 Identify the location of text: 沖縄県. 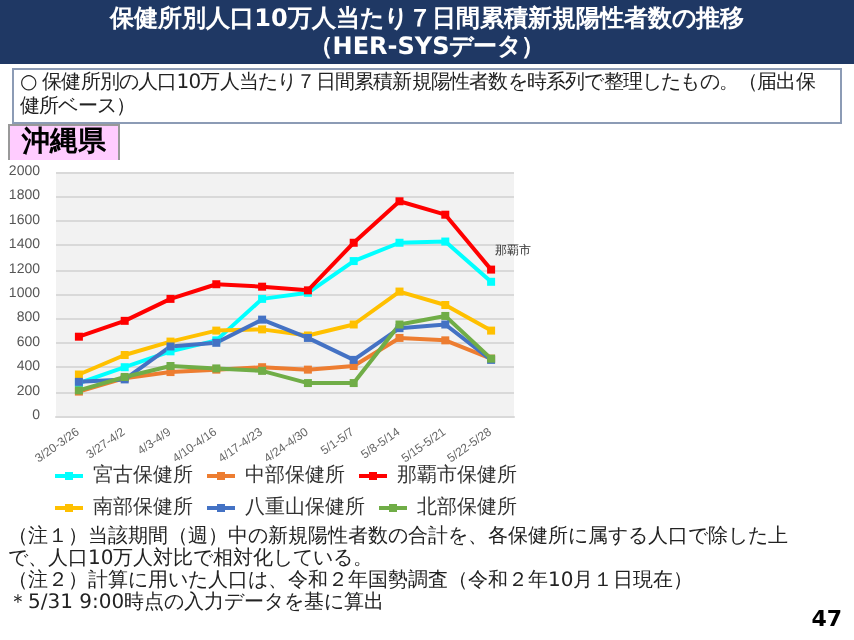
(64, 143).